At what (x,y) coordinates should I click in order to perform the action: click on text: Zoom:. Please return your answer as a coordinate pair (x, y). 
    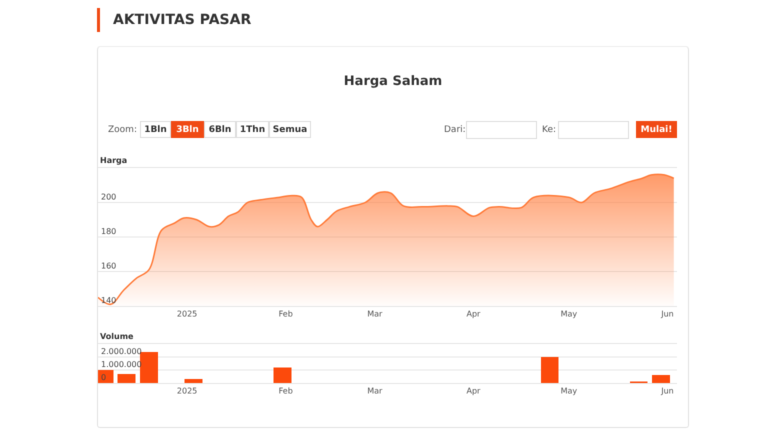
    Looking at the image, I should click on (122, 130).